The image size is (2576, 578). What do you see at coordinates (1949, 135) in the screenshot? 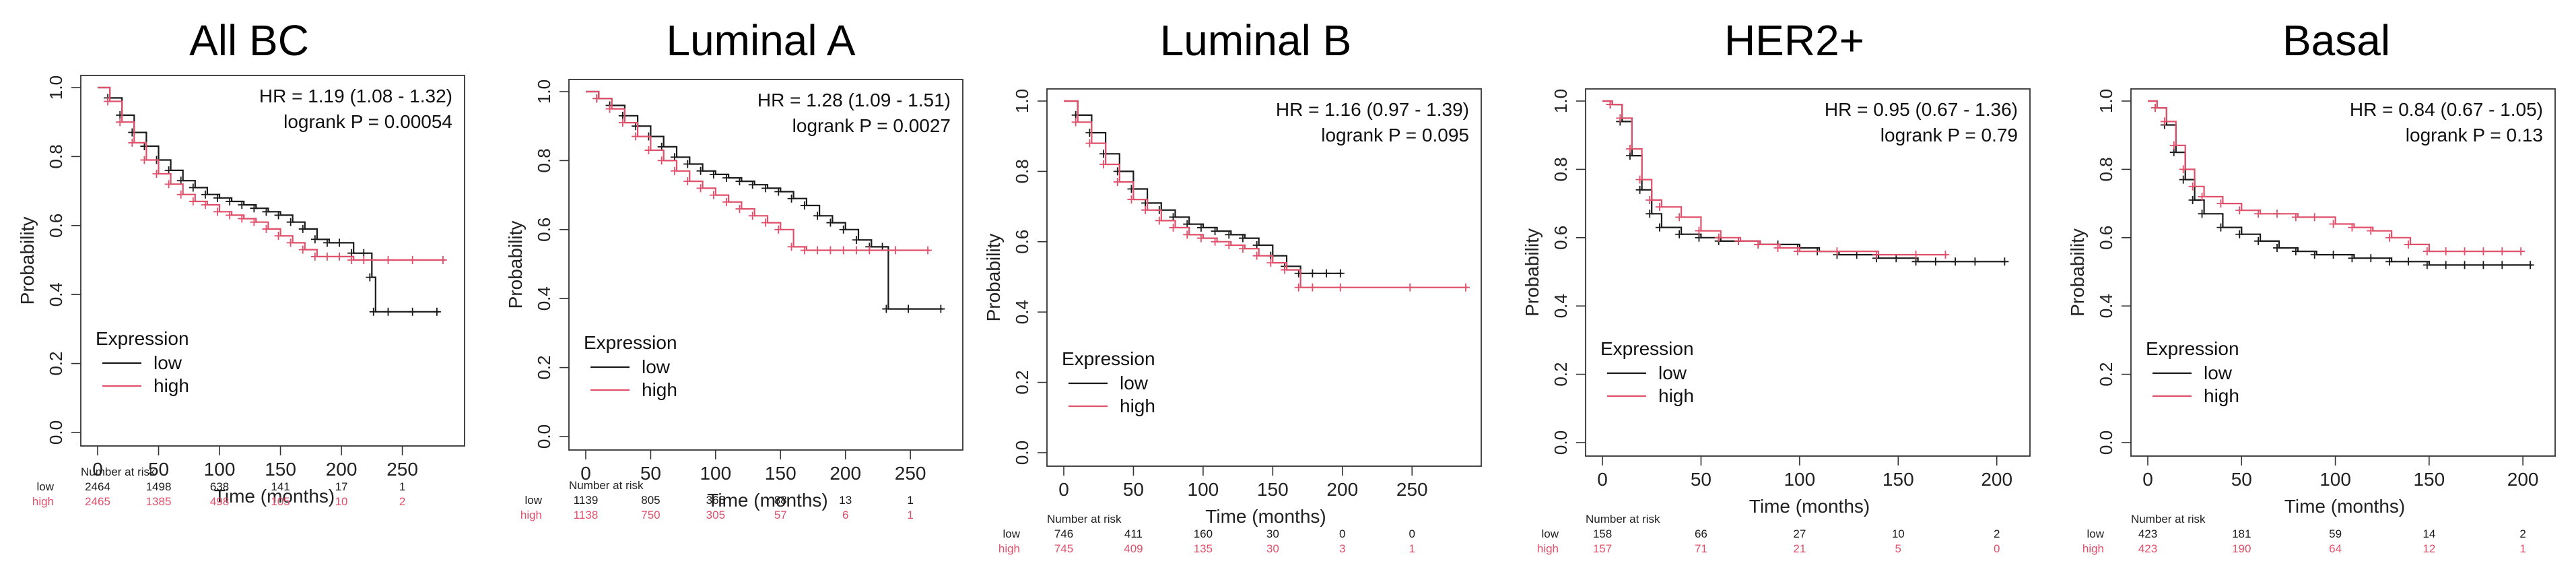
I see `p-value-text: logrank P = 0.79` at bounding box center [1949, 135].